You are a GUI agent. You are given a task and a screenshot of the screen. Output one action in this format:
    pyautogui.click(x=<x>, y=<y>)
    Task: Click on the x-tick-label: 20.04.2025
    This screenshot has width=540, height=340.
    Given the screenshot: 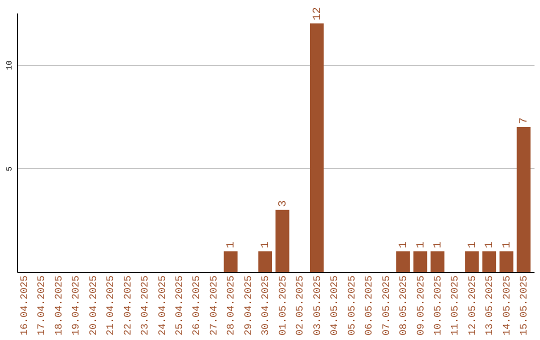 What is the action you would take?
    pyautogui.click(x=94, y=306)
    